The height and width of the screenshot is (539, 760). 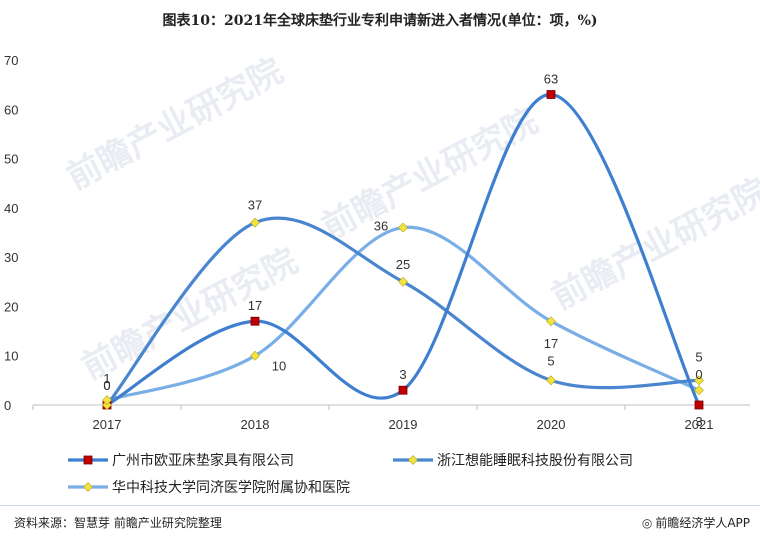 What do you see at coordinates (203, 460) in the screenshot?
I see `legend-label: 广州市欧亚床垫家具有限公司` at bounding box center [203, 460].